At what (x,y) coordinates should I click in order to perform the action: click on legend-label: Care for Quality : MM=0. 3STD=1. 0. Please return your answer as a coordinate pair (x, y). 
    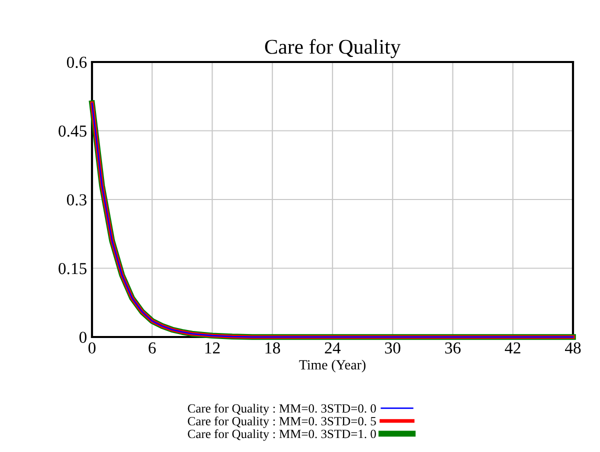
    Looking at the image, I should click on (282, 435).